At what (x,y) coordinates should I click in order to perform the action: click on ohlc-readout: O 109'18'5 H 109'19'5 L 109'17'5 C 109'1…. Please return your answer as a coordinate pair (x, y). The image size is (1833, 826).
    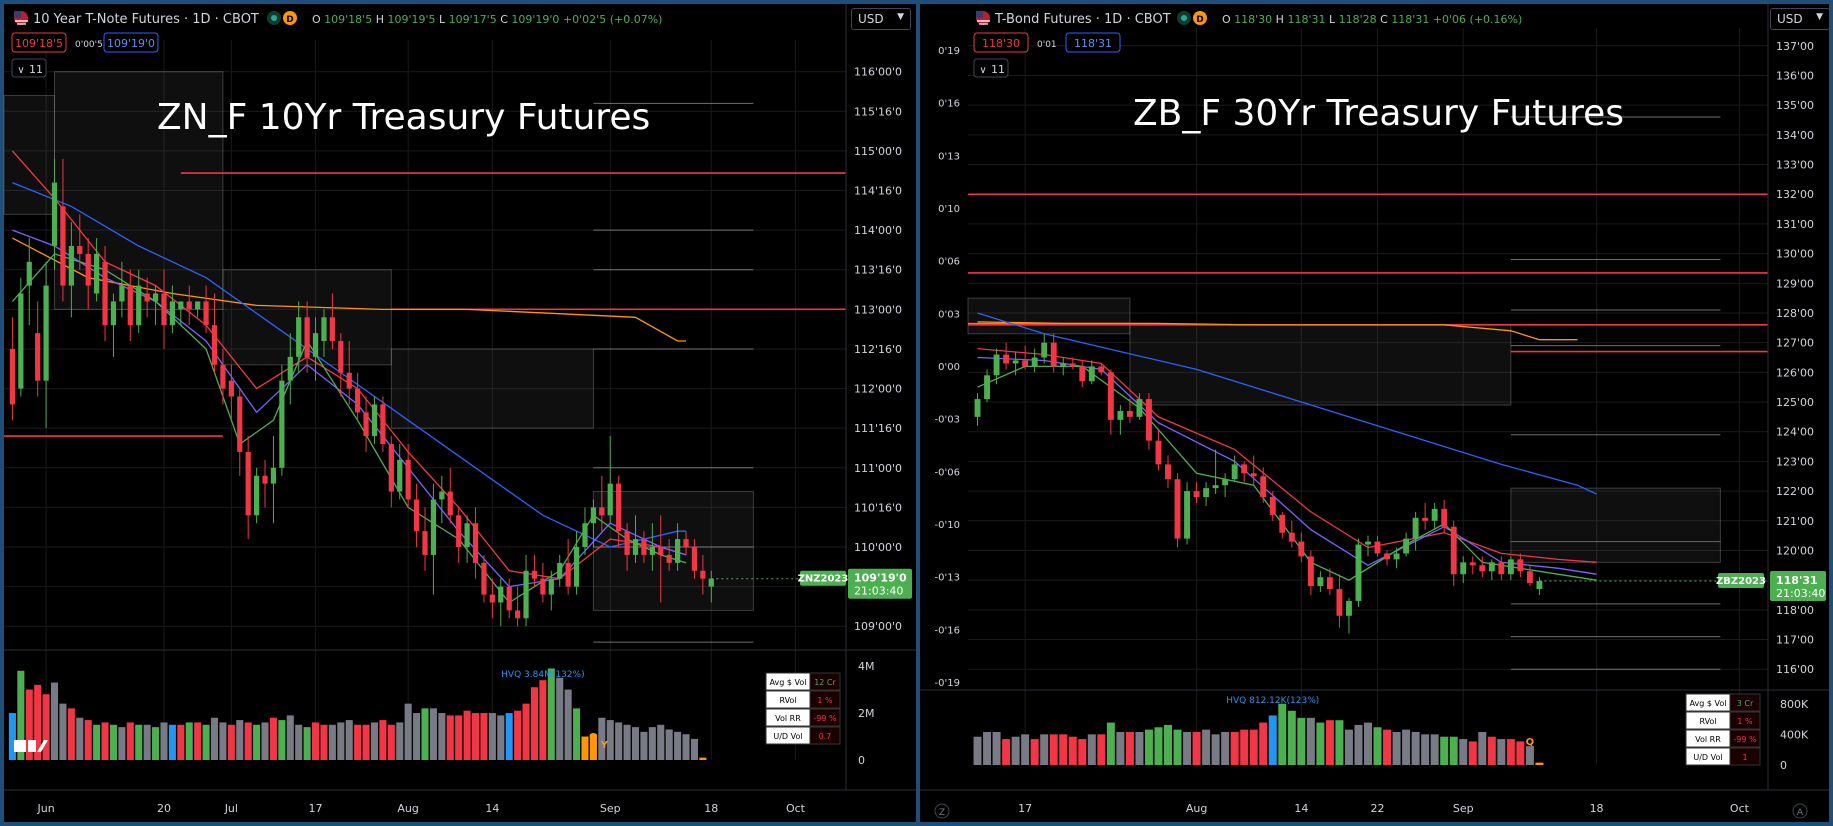
    Looking at the image, I should click on (487, 19).